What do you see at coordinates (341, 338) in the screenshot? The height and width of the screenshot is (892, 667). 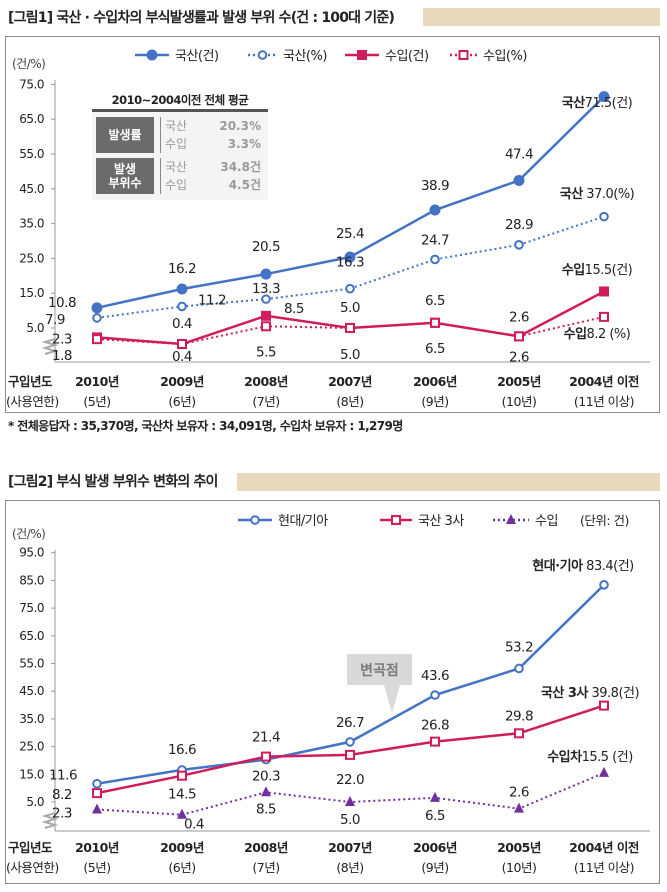 I see `series-수입(%): 1.8 0.4 5.5 5.0 6.5 2.6 수입8.2 (%)` at bounding box center [341, 338].